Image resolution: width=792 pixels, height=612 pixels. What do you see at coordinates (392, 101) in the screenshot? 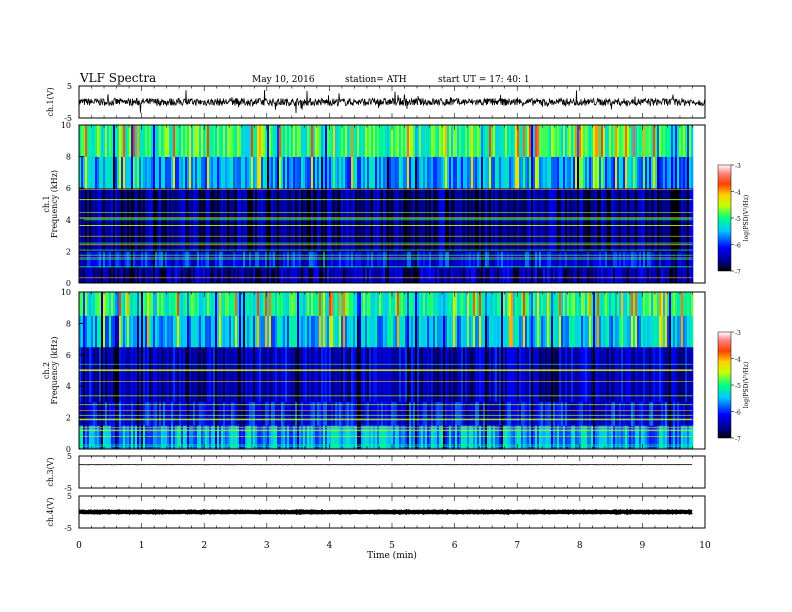
I see `ch1-trace` at bounding box center [392, 101].